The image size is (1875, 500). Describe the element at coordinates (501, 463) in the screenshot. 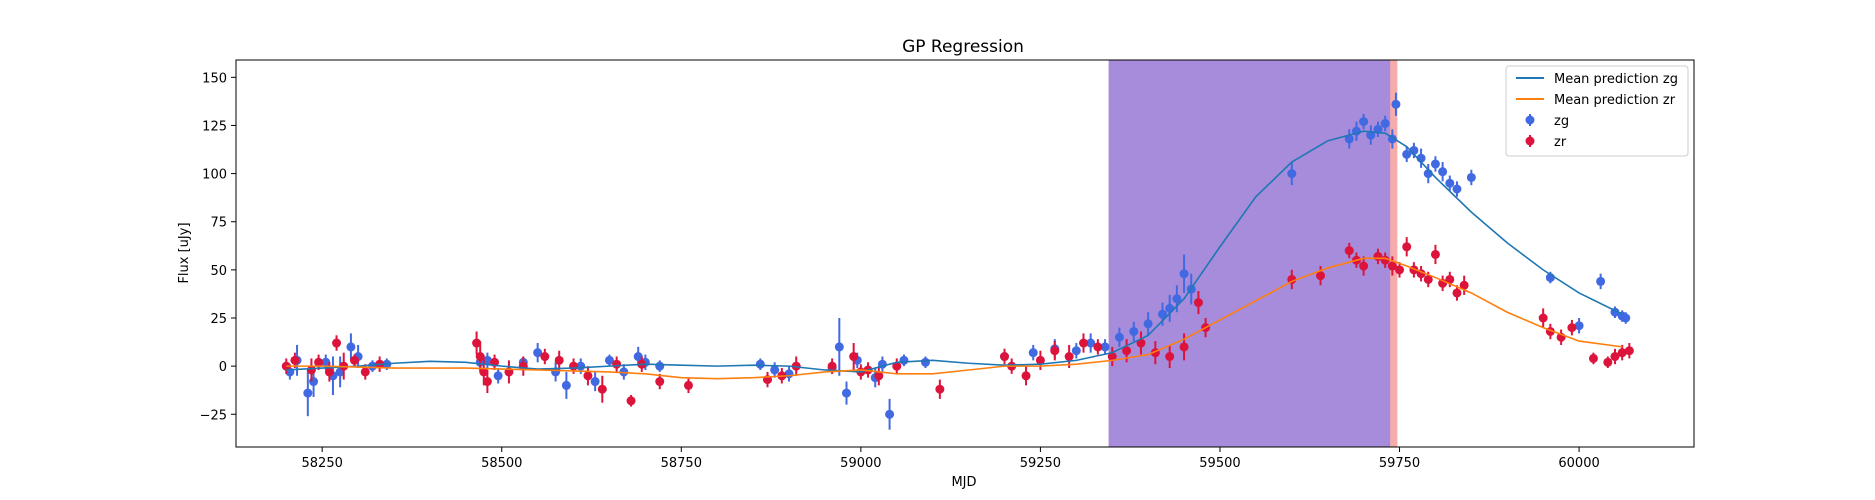

I see `x-tick-label-58500: 58500` at that location.